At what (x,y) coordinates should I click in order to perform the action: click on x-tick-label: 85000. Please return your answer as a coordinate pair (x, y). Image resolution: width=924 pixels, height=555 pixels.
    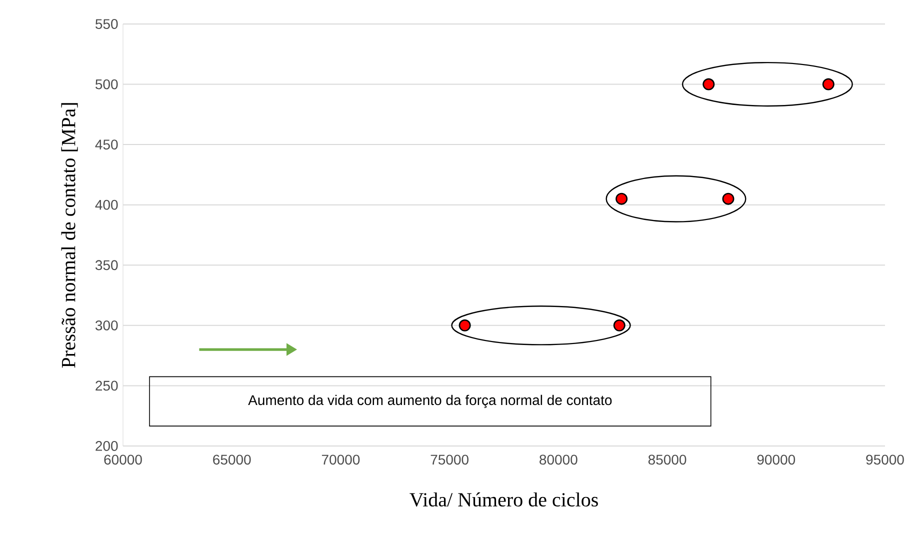
    Looking at the image, I should click on (667, 459).